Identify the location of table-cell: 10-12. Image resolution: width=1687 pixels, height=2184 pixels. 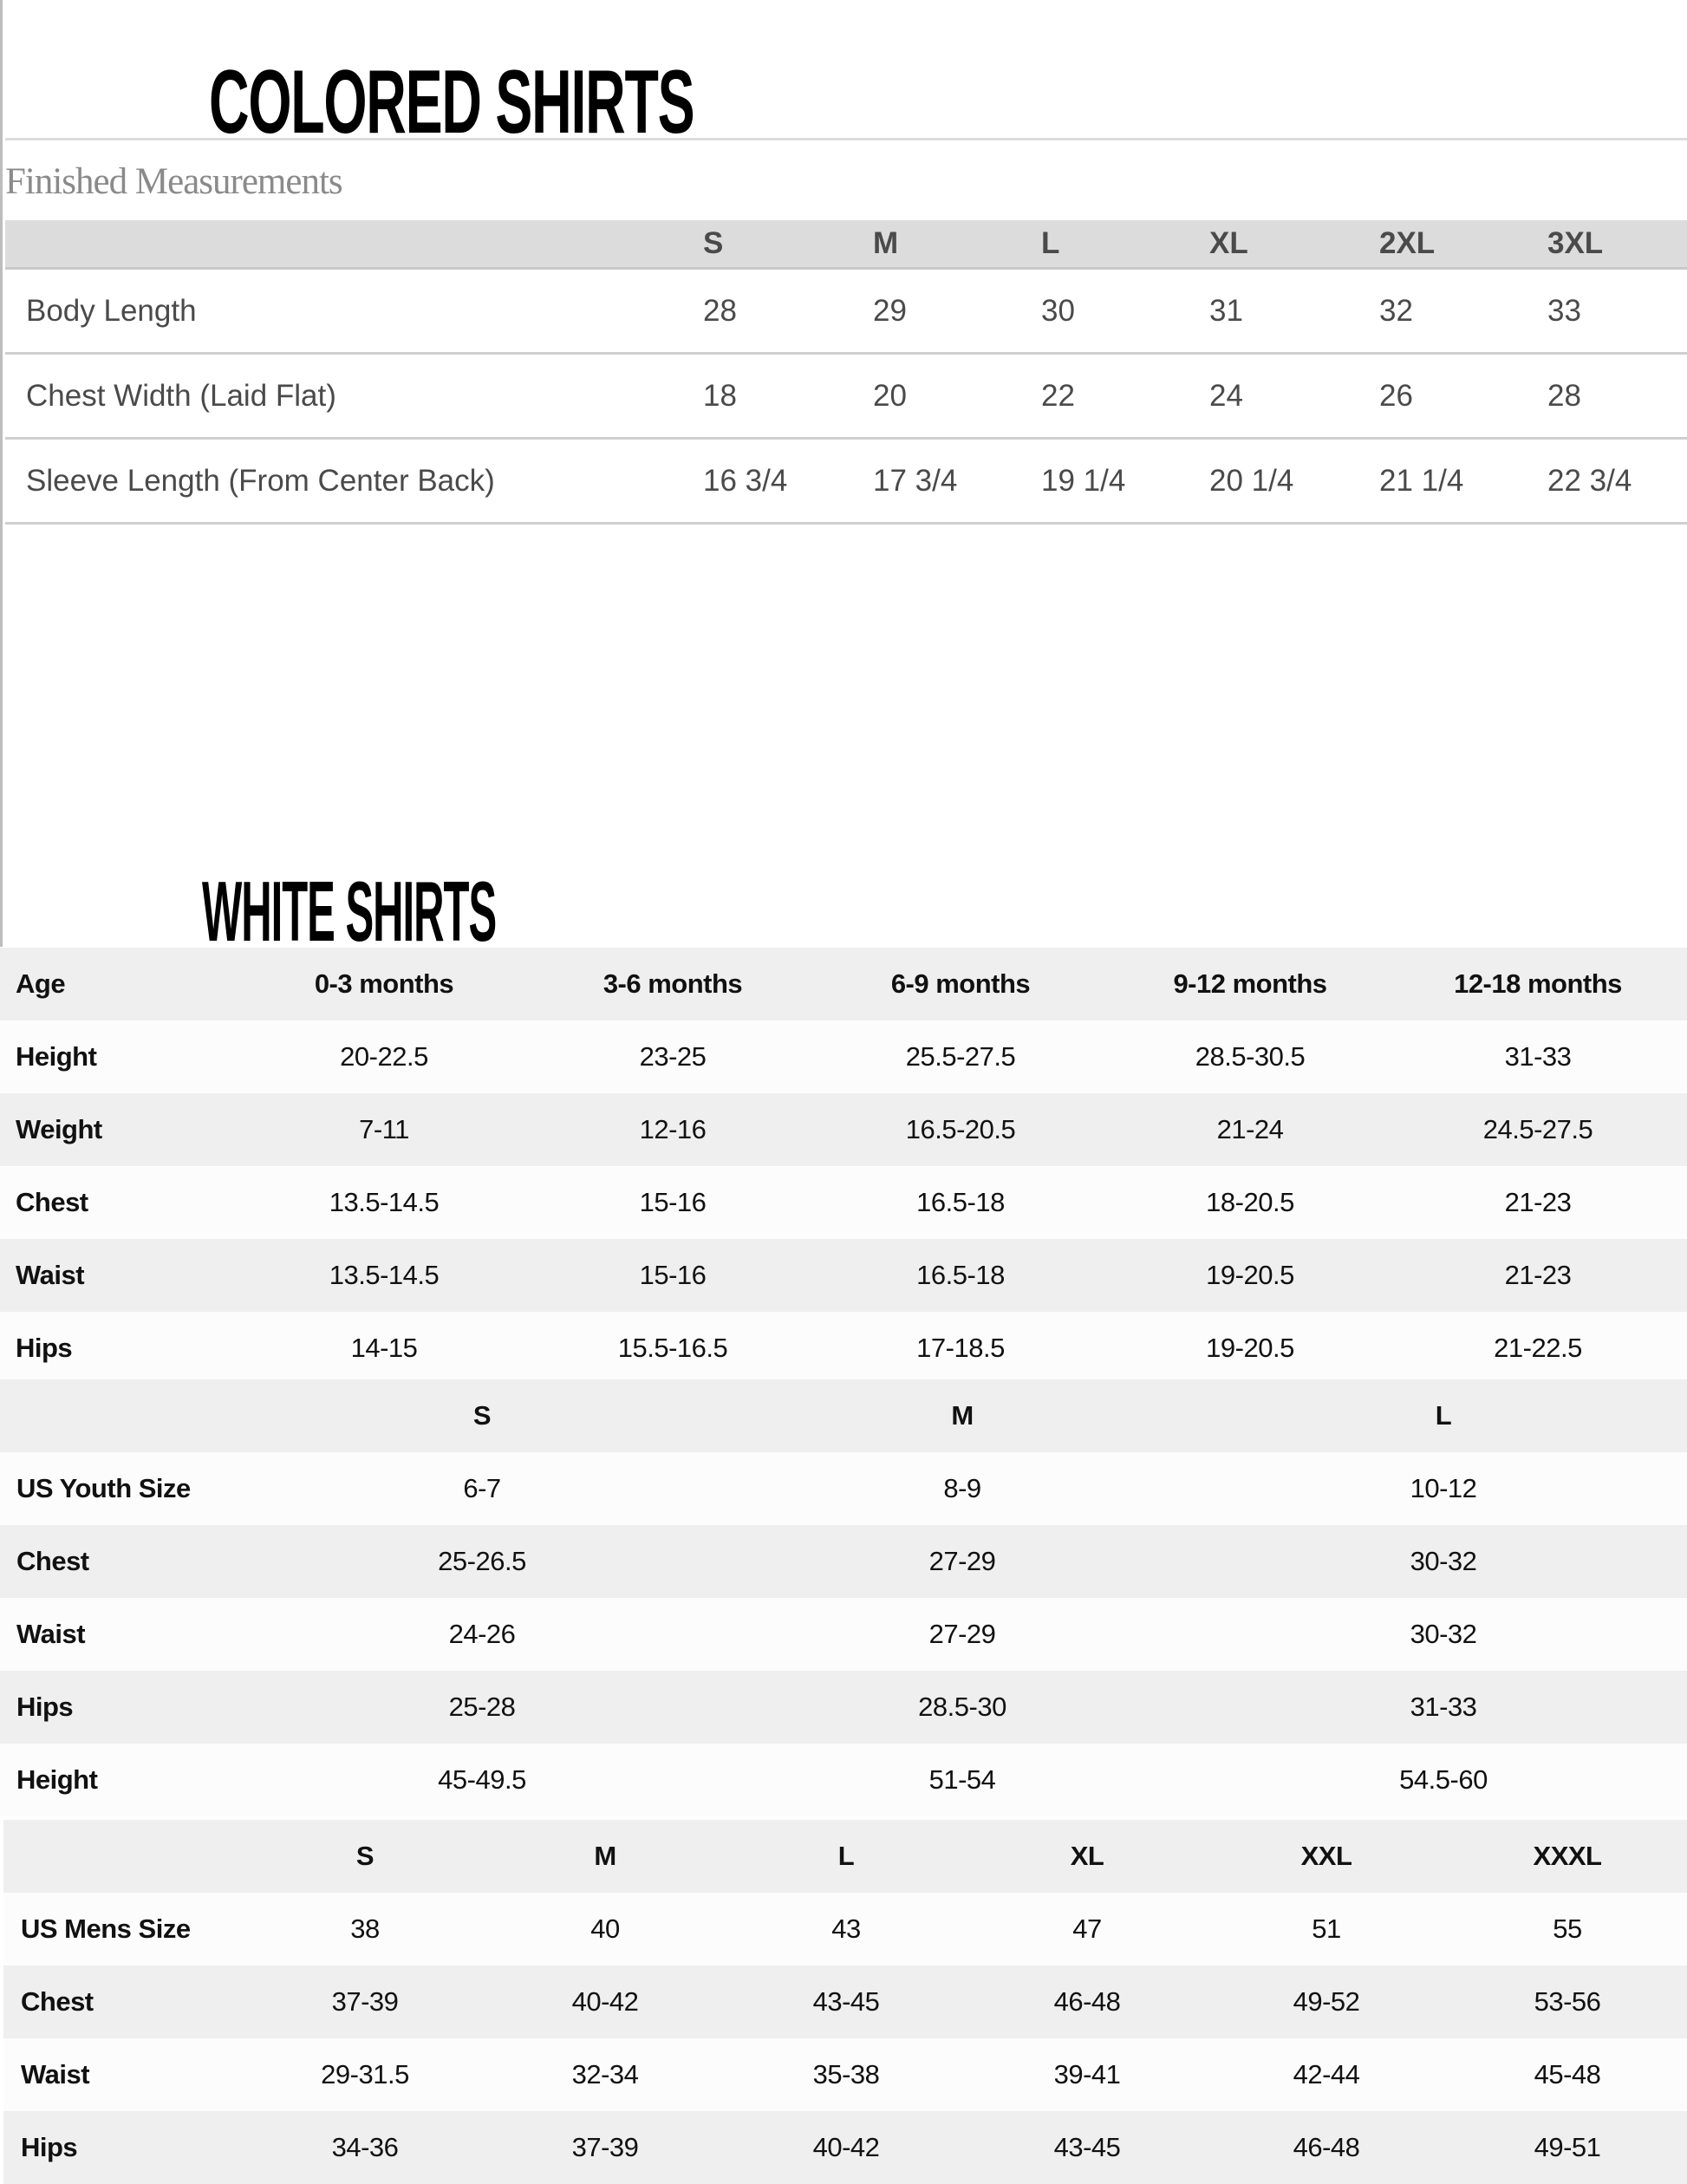
(1443, 1488).